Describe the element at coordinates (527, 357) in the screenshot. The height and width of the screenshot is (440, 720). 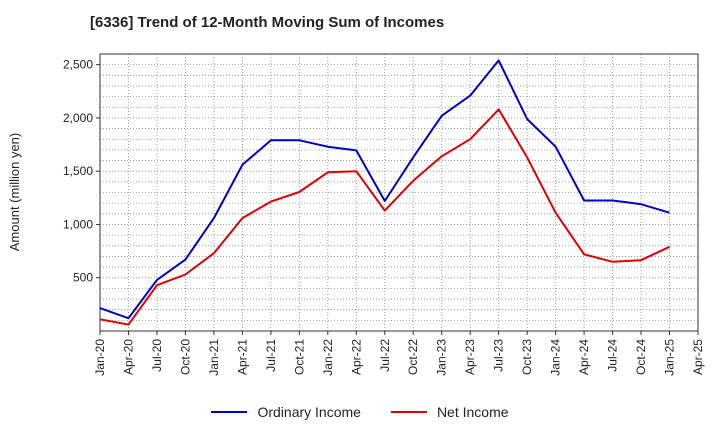
I see `x-tick-label: Oct-23` at that location.